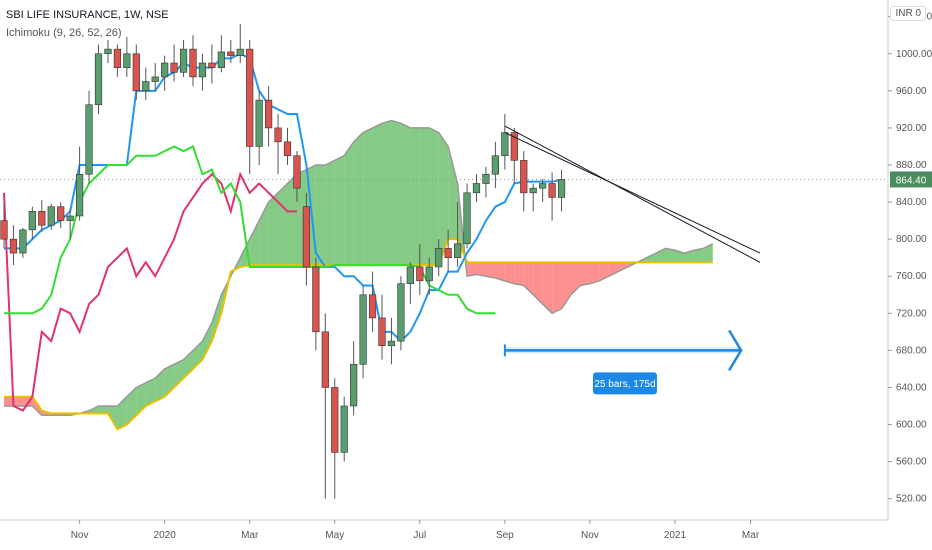  Describe the element at coordinates (911, 91) in the screenshot. I see `y-tick-label: 960.00` at that location.